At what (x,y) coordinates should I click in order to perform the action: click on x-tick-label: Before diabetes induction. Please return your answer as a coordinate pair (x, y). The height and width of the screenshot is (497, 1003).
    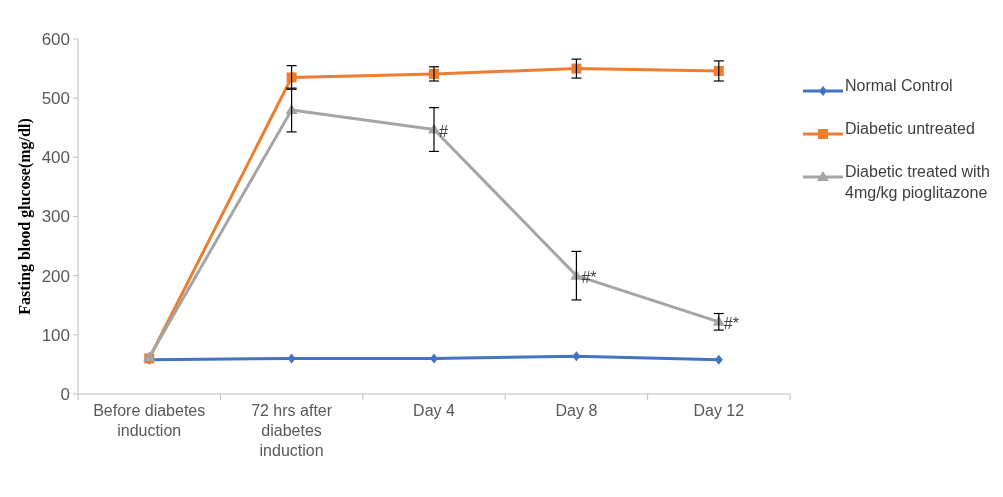
    Looking at the image, I should click on (149, 420).